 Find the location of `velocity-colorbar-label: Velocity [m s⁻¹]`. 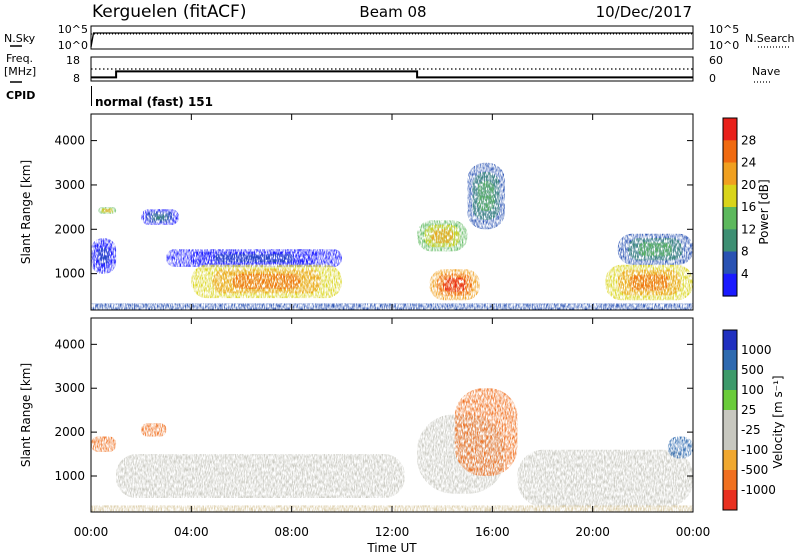

velocity-colorbar-label: Velocity [m s⁻¹] is located at coordinates (778, 421).